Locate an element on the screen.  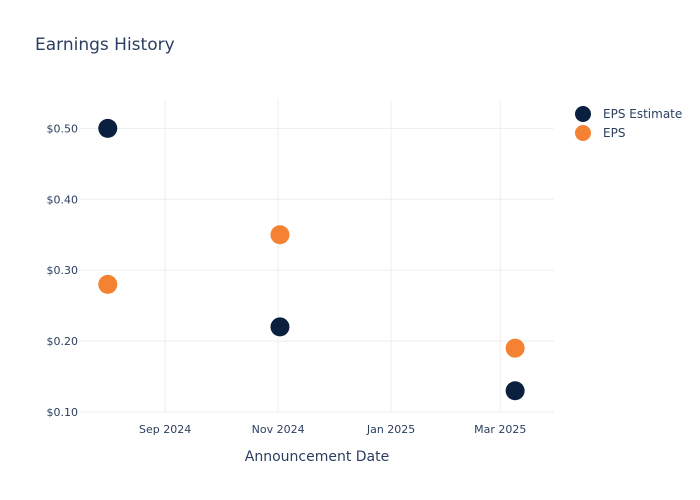
legend-marker-eps is located at coordinates (583, 133).